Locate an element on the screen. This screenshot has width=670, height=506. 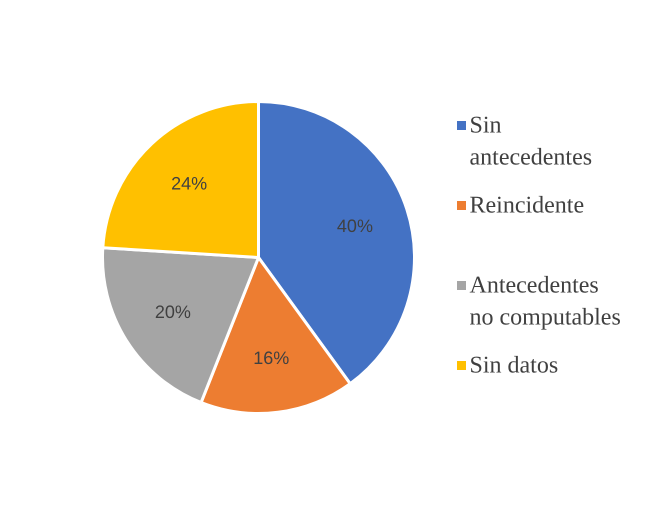
legend-label: Antecedentes no computables is located at coordinates (545, 301).